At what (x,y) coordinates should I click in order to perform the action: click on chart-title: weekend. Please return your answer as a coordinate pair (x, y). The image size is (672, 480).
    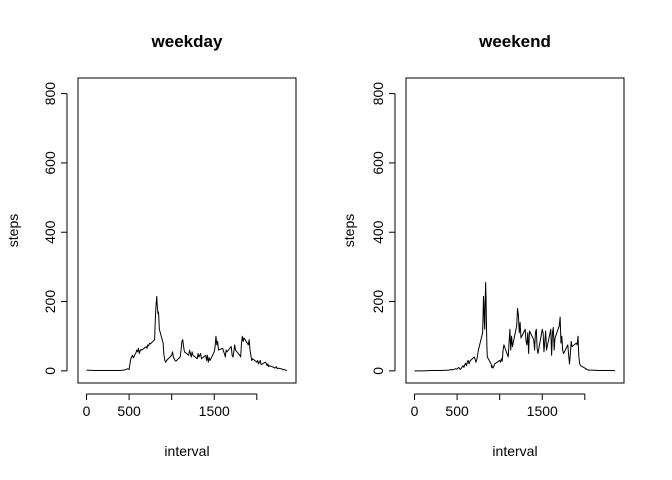
    Looking at the image, I should click on (514, 41).